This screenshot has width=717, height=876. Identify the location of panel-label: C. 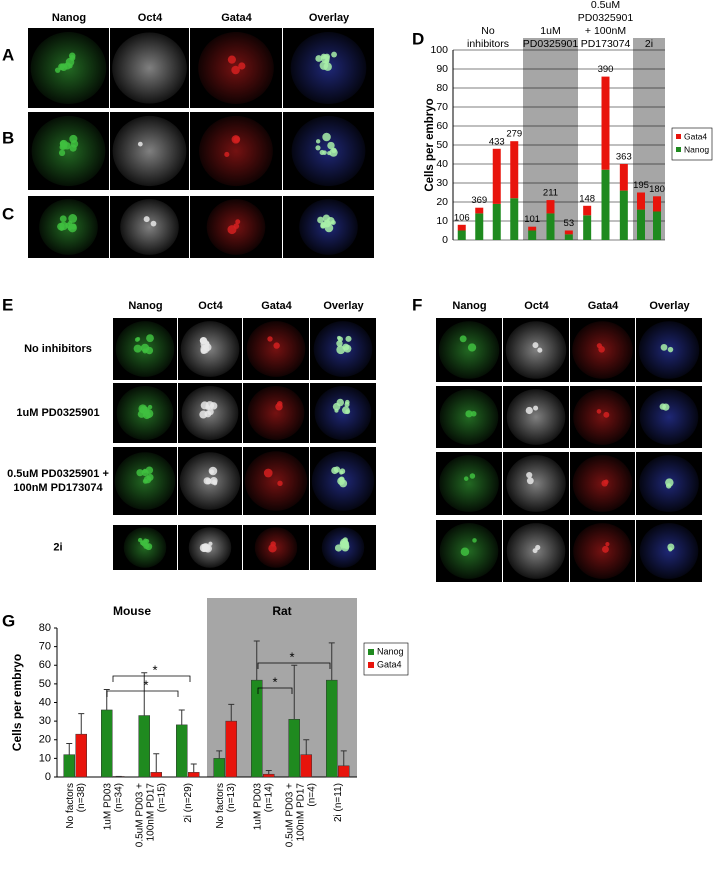
(8, 213).